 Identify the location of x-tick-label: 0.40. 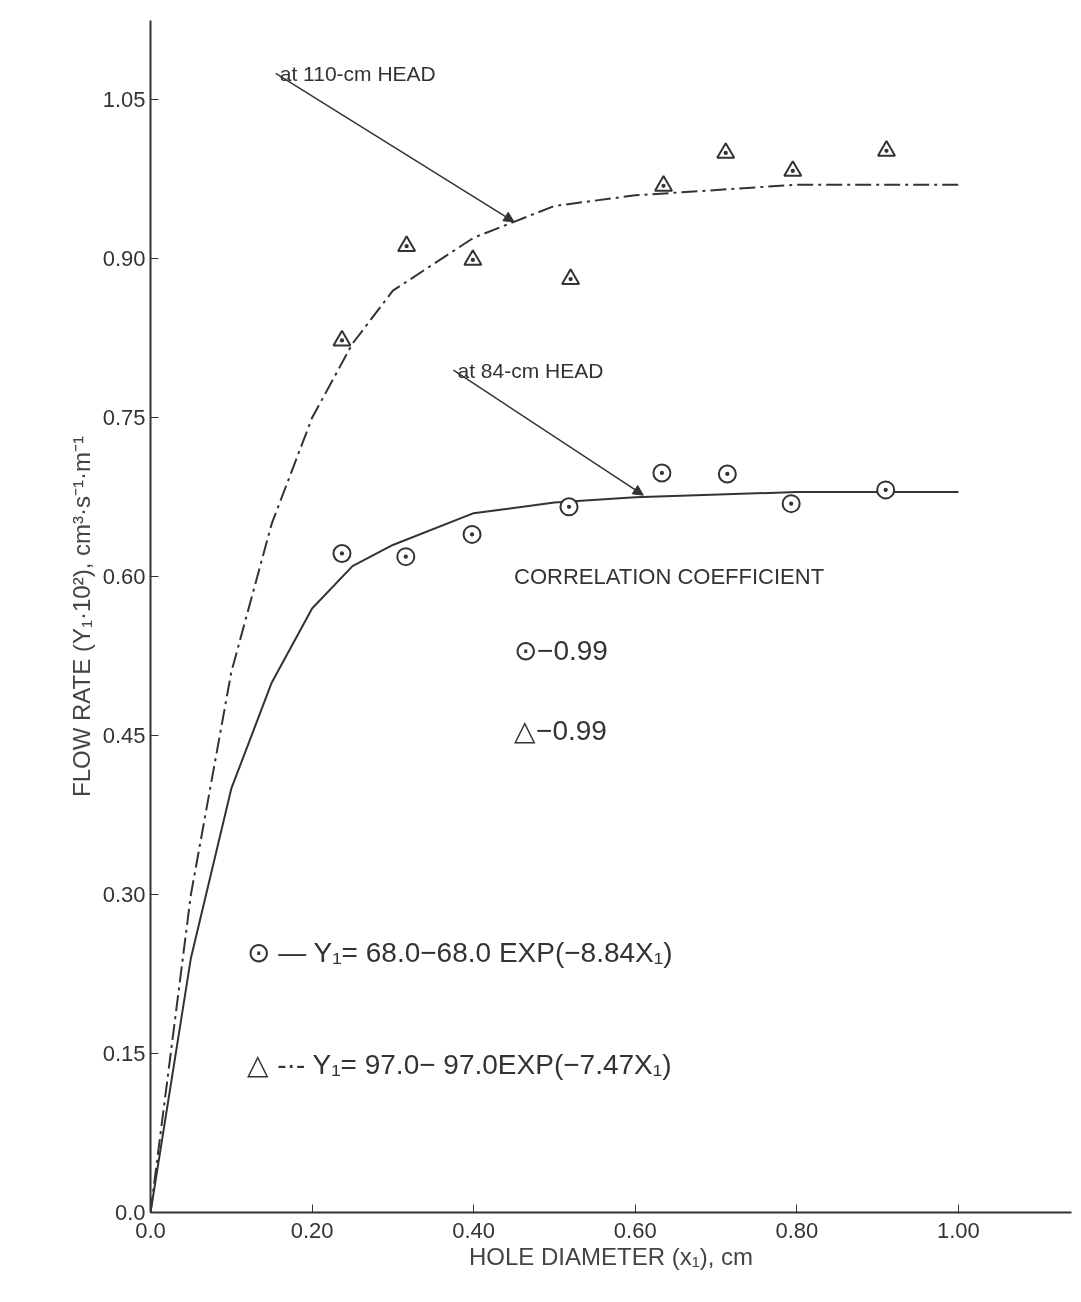
(474, 1230).